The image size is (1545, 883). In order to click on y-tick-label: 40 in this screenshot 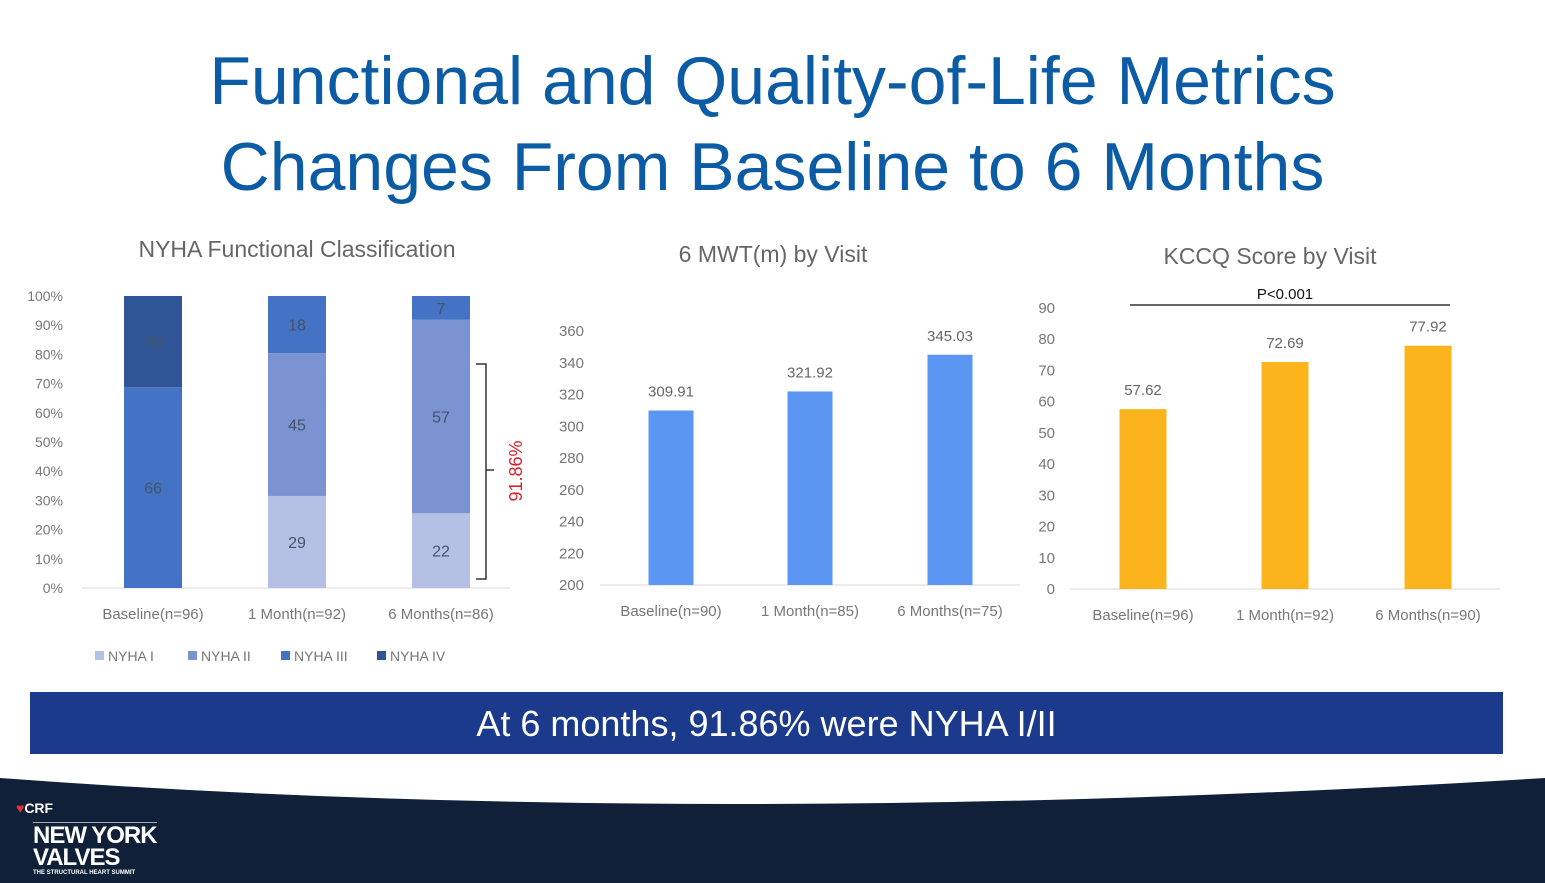, I will do `click(1046, 464)`.